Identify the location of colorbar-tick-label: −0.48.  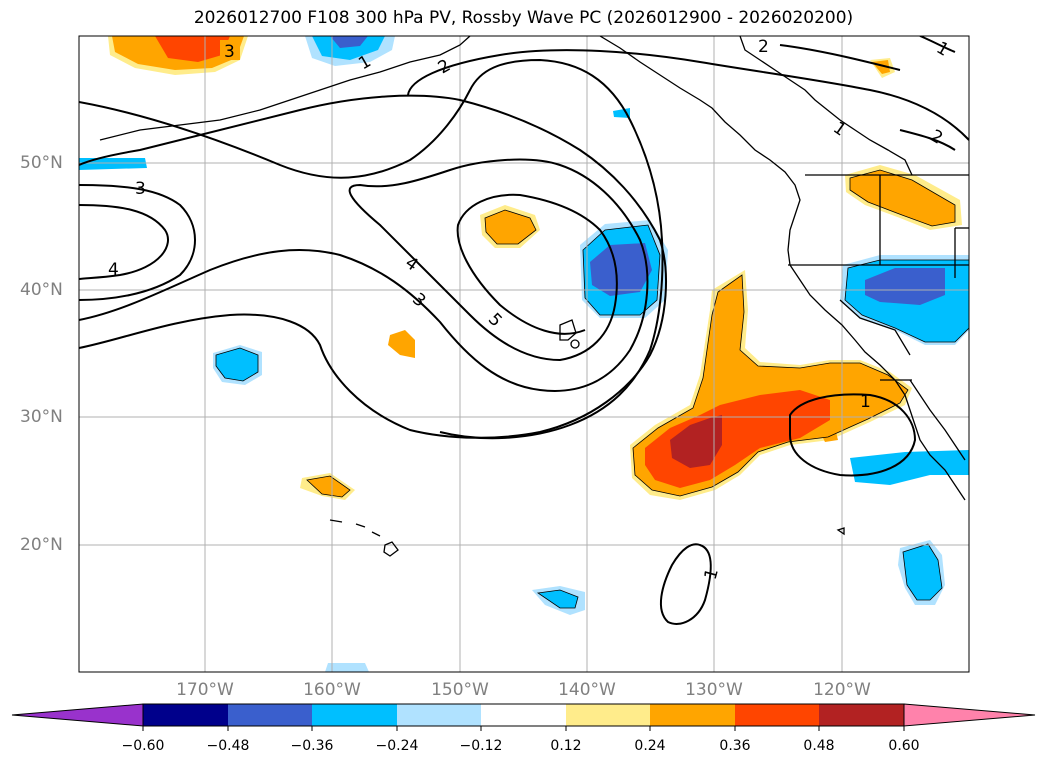
(228, 746).